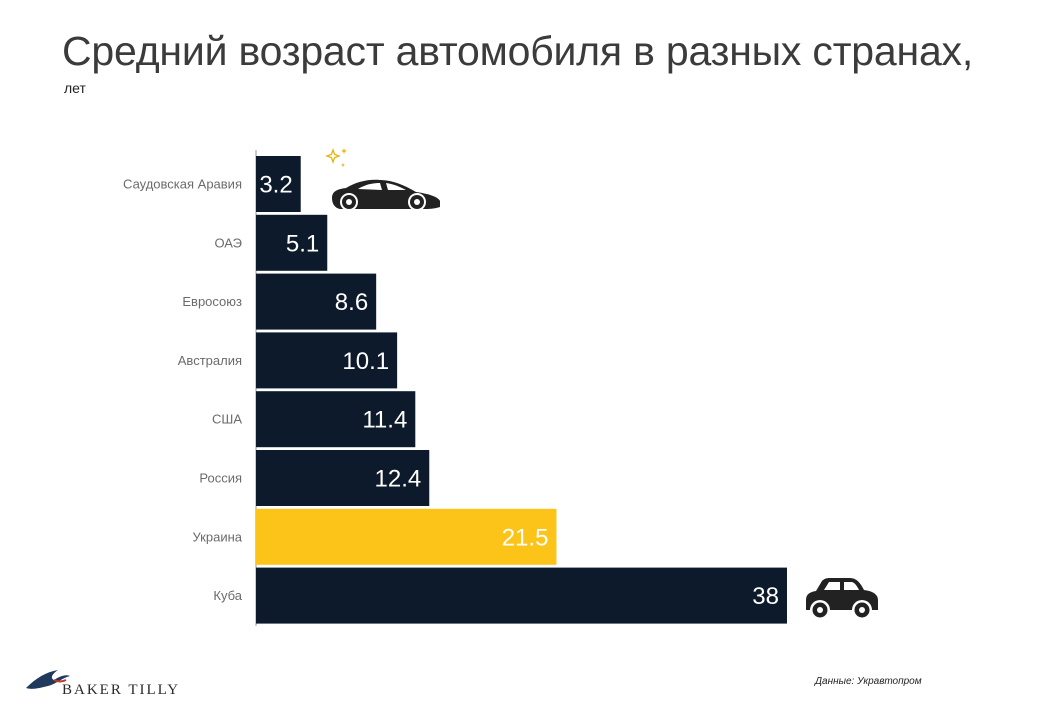  I want to click on old-car-icon, so click(842, 599).